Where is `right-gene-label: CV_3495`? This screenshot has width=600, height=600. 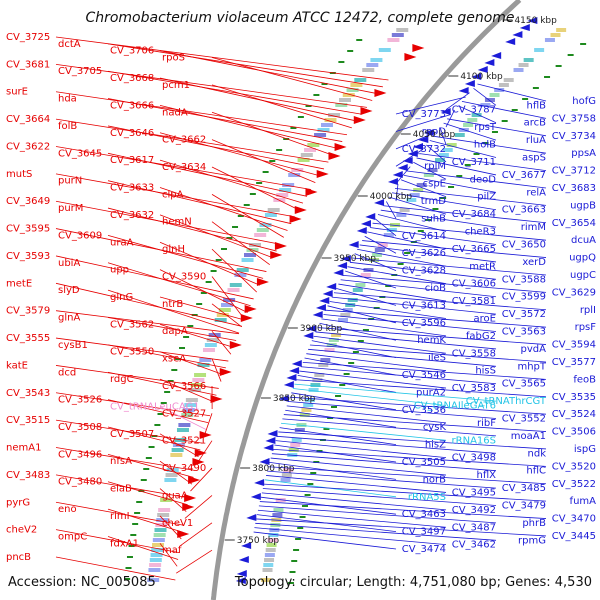 right-gene-label: CV_3495 is located at coordinates (474, 492).